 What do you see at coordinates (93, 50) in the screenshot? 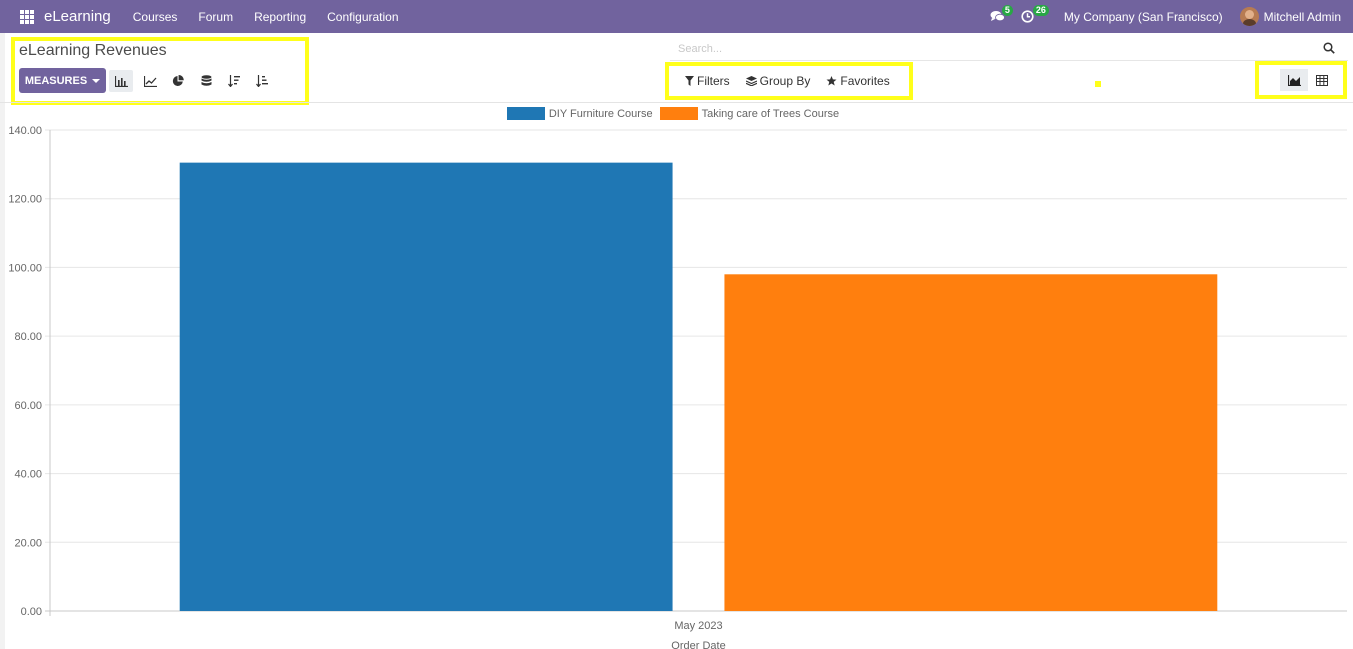
I see `page-title: eLearning Revenues` at bounding box center [93, 50].